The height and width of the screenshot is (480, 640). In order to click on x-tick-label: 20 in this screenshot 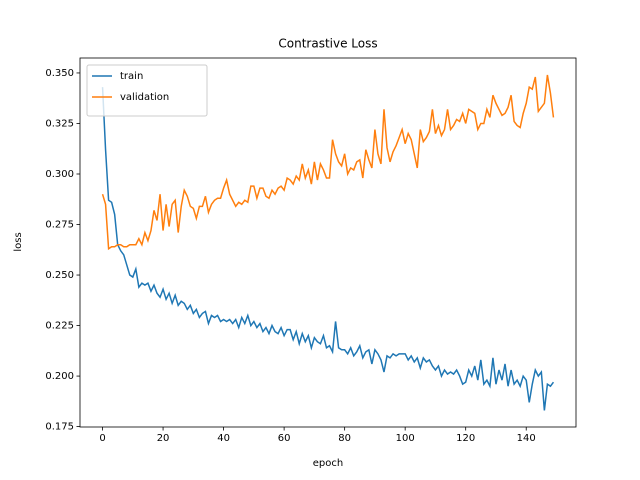, I will do `click(163, 438)`.